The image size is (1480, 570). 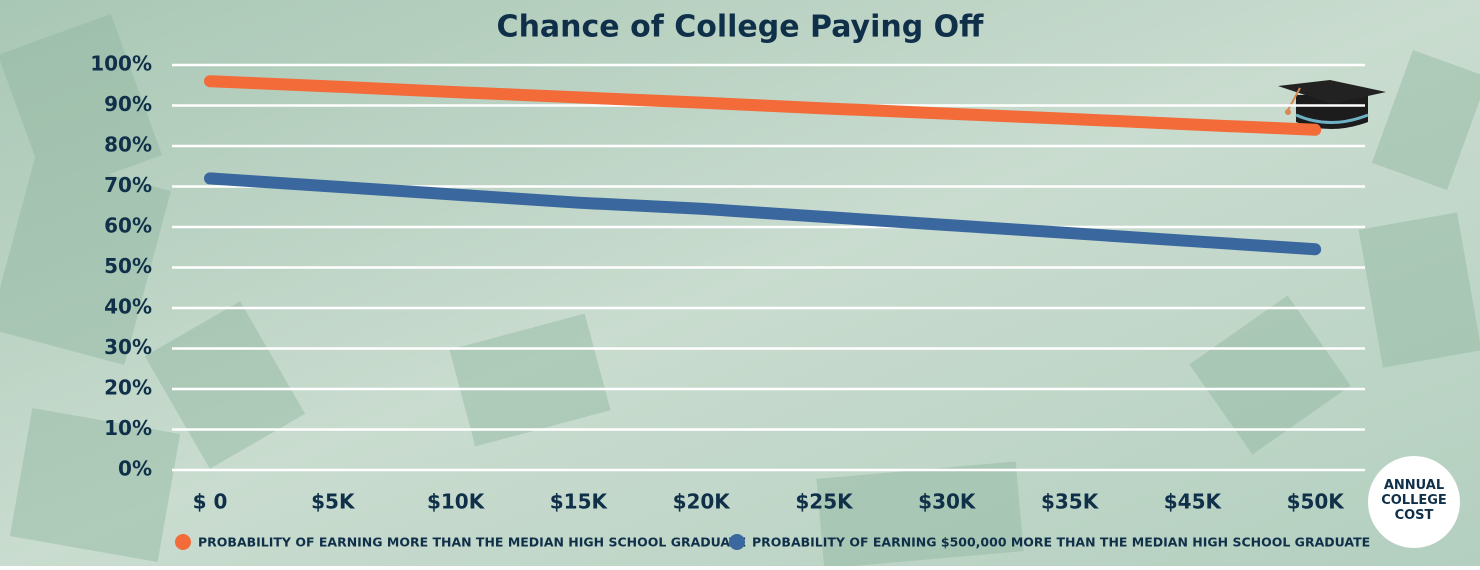 I want to click on y-tick-label: 90%, so click(x=128, y=104).